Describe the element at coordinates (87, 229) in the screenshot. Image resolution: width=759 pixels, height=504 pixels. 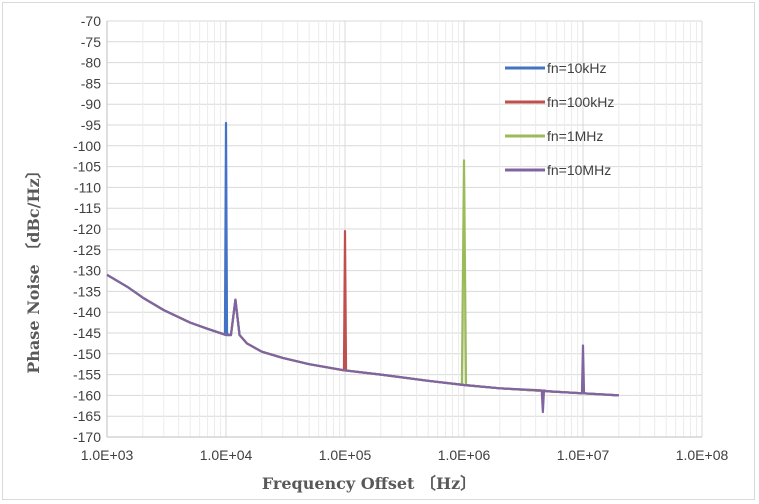
I see `y-tick-label: -120` at that location.